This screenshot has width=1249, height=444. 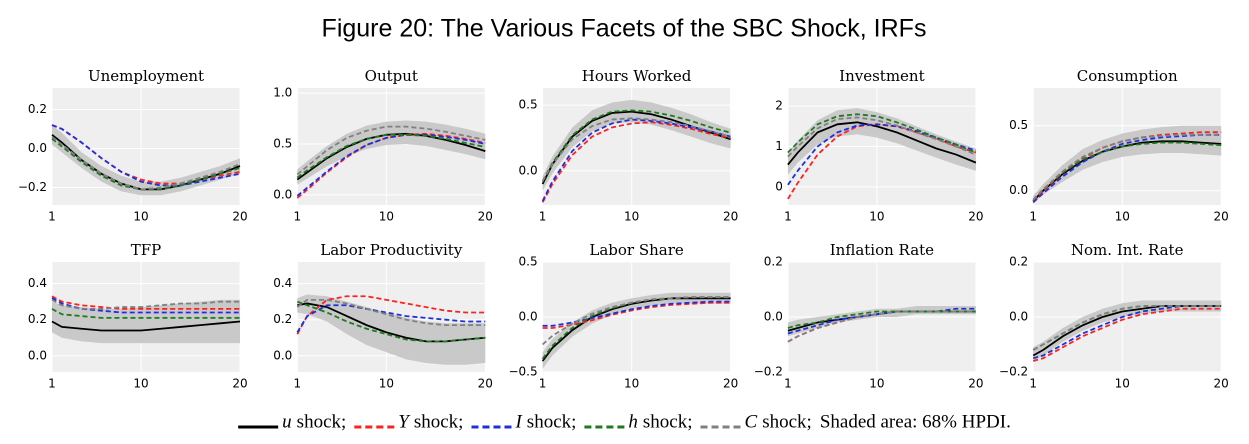 I want to click on legend-band-label: Shaded area: 68% HPDI., so click(x=915, y=421).